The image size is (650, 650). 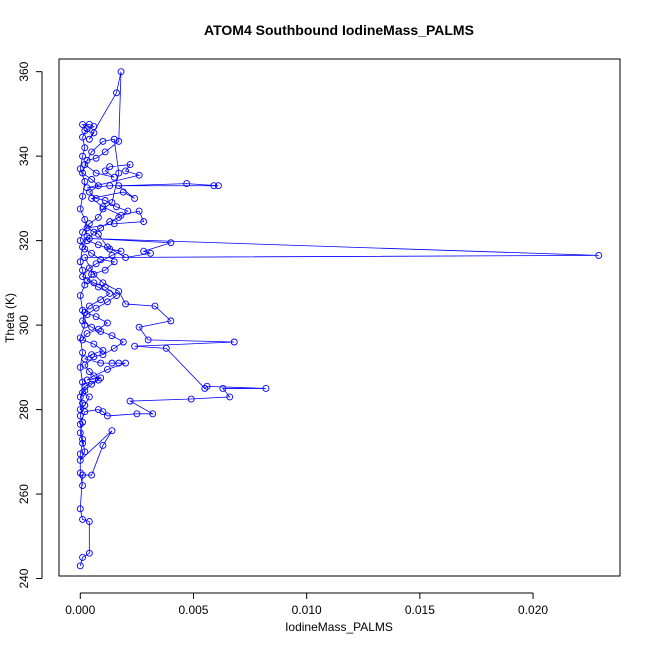 What do you see at coordinates (80, 610) in the screenshot?
I see `x-tick-label: 0.000` at bounding box center [80, 610].